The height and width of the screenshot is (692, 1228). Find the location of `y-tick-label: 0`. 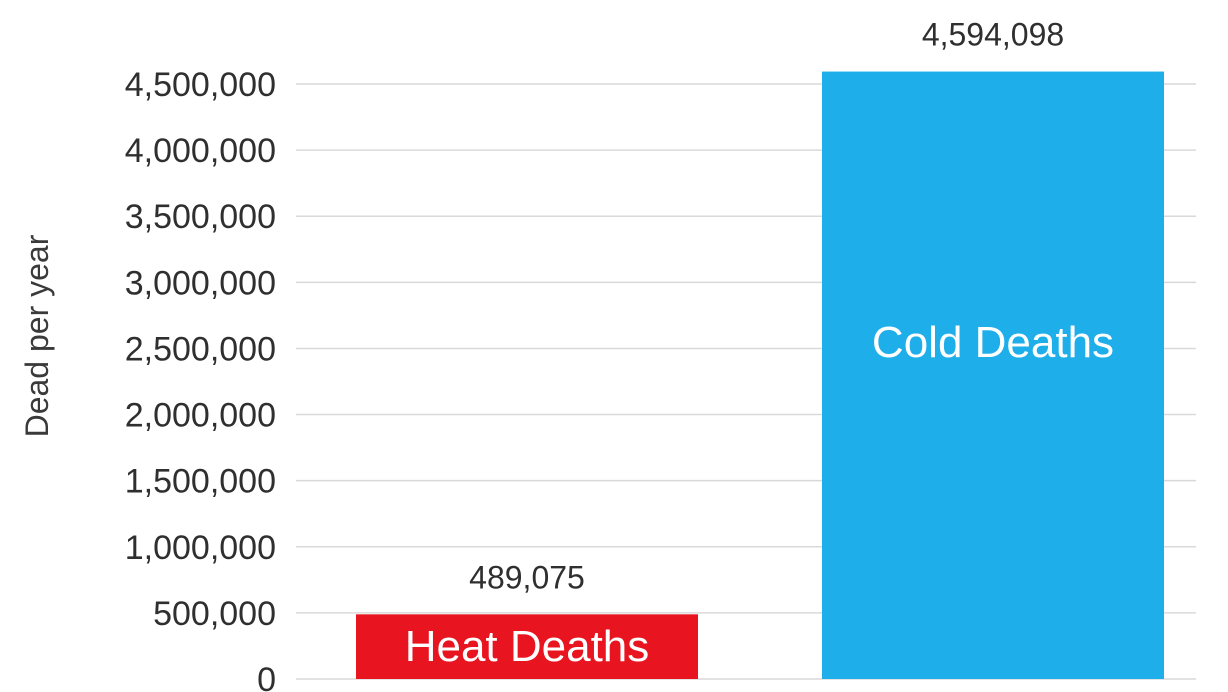

y-tick-label: 0 is located at coordinates (266, 676).